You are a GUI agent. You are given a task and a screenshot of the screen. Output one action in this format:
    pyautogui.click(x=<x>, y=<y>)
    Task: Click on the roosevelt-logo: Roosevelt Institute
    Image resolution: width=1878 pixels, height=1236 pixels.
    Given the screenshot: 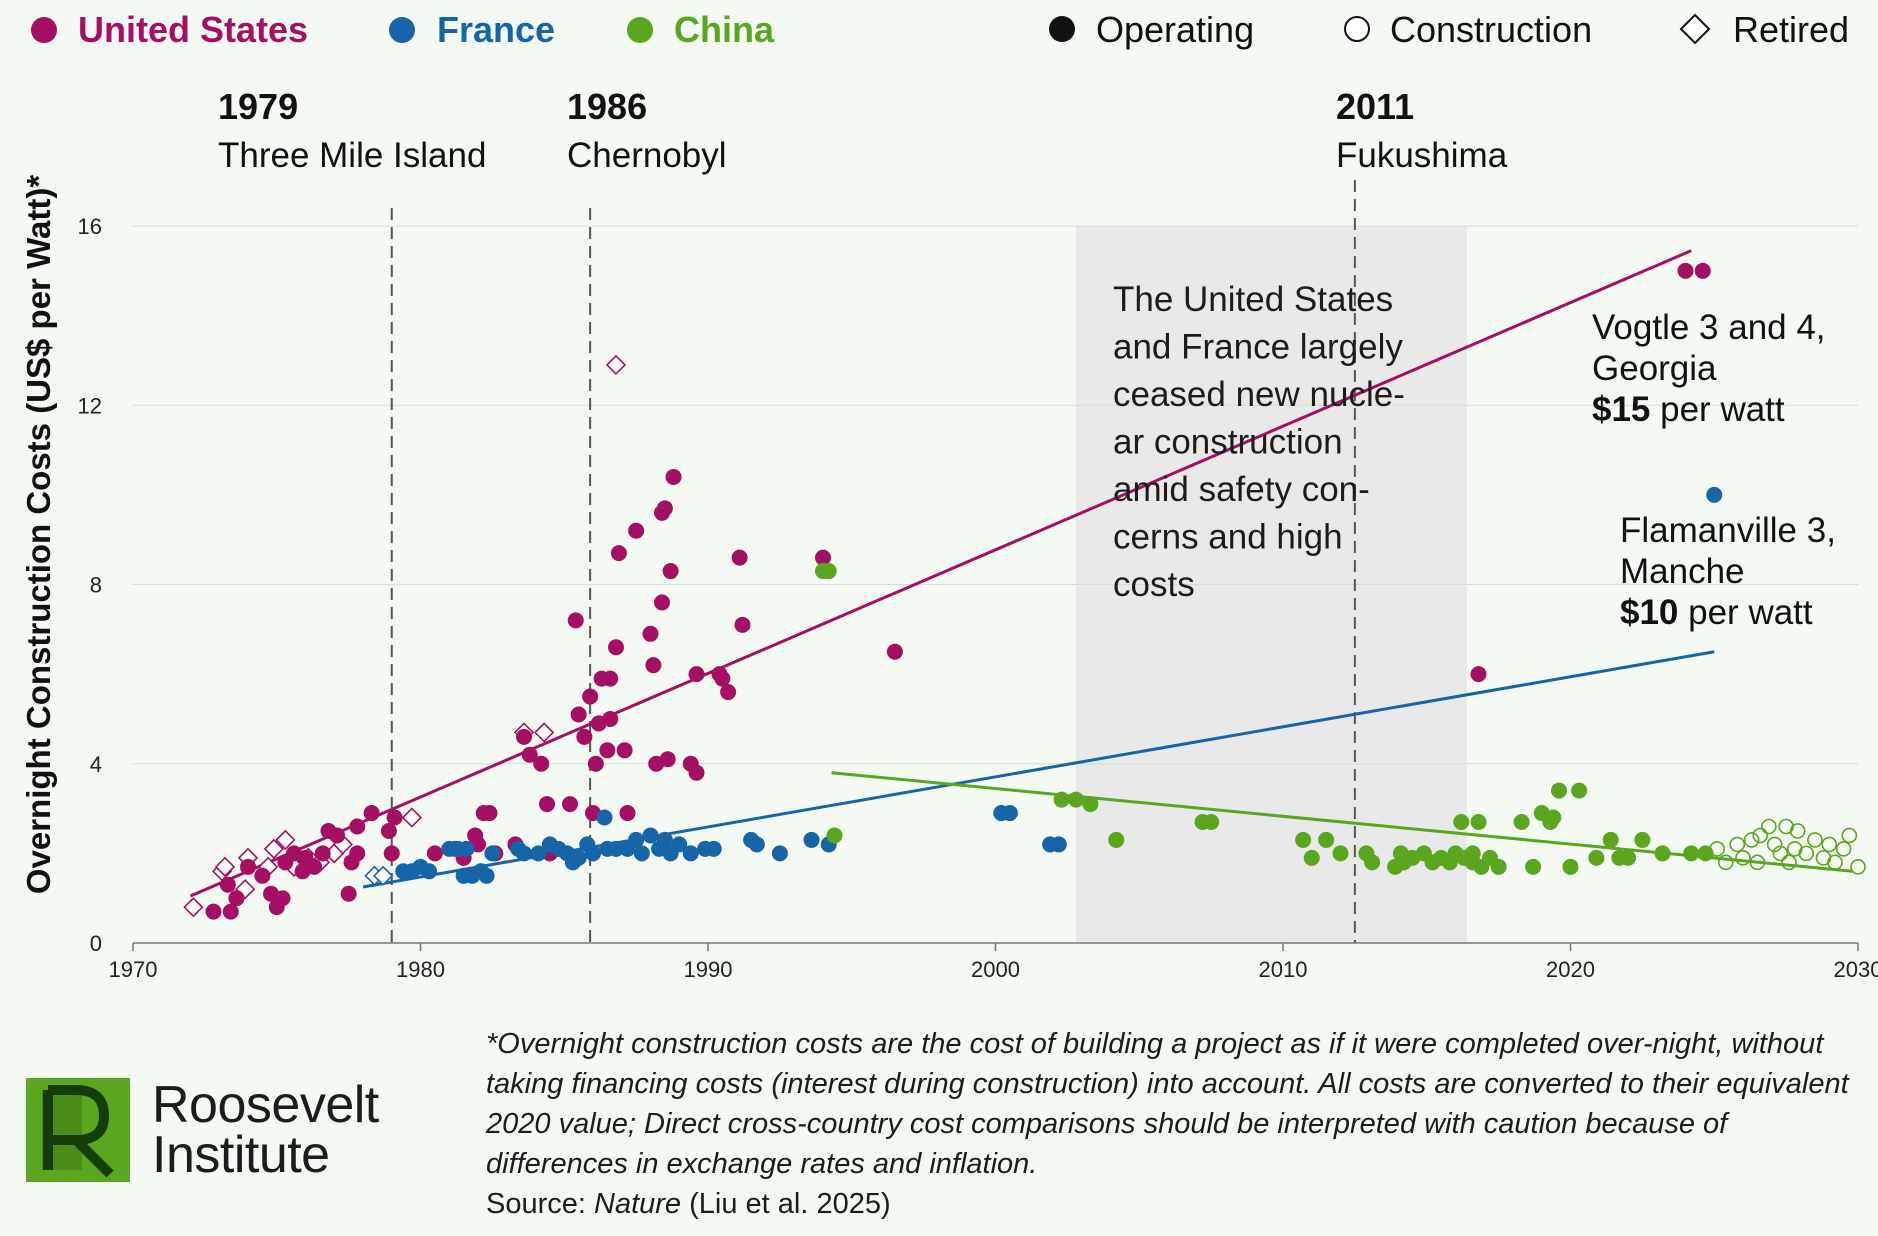 What is the action you would take?
    pyautogui.click(x=202, y=1130)
    